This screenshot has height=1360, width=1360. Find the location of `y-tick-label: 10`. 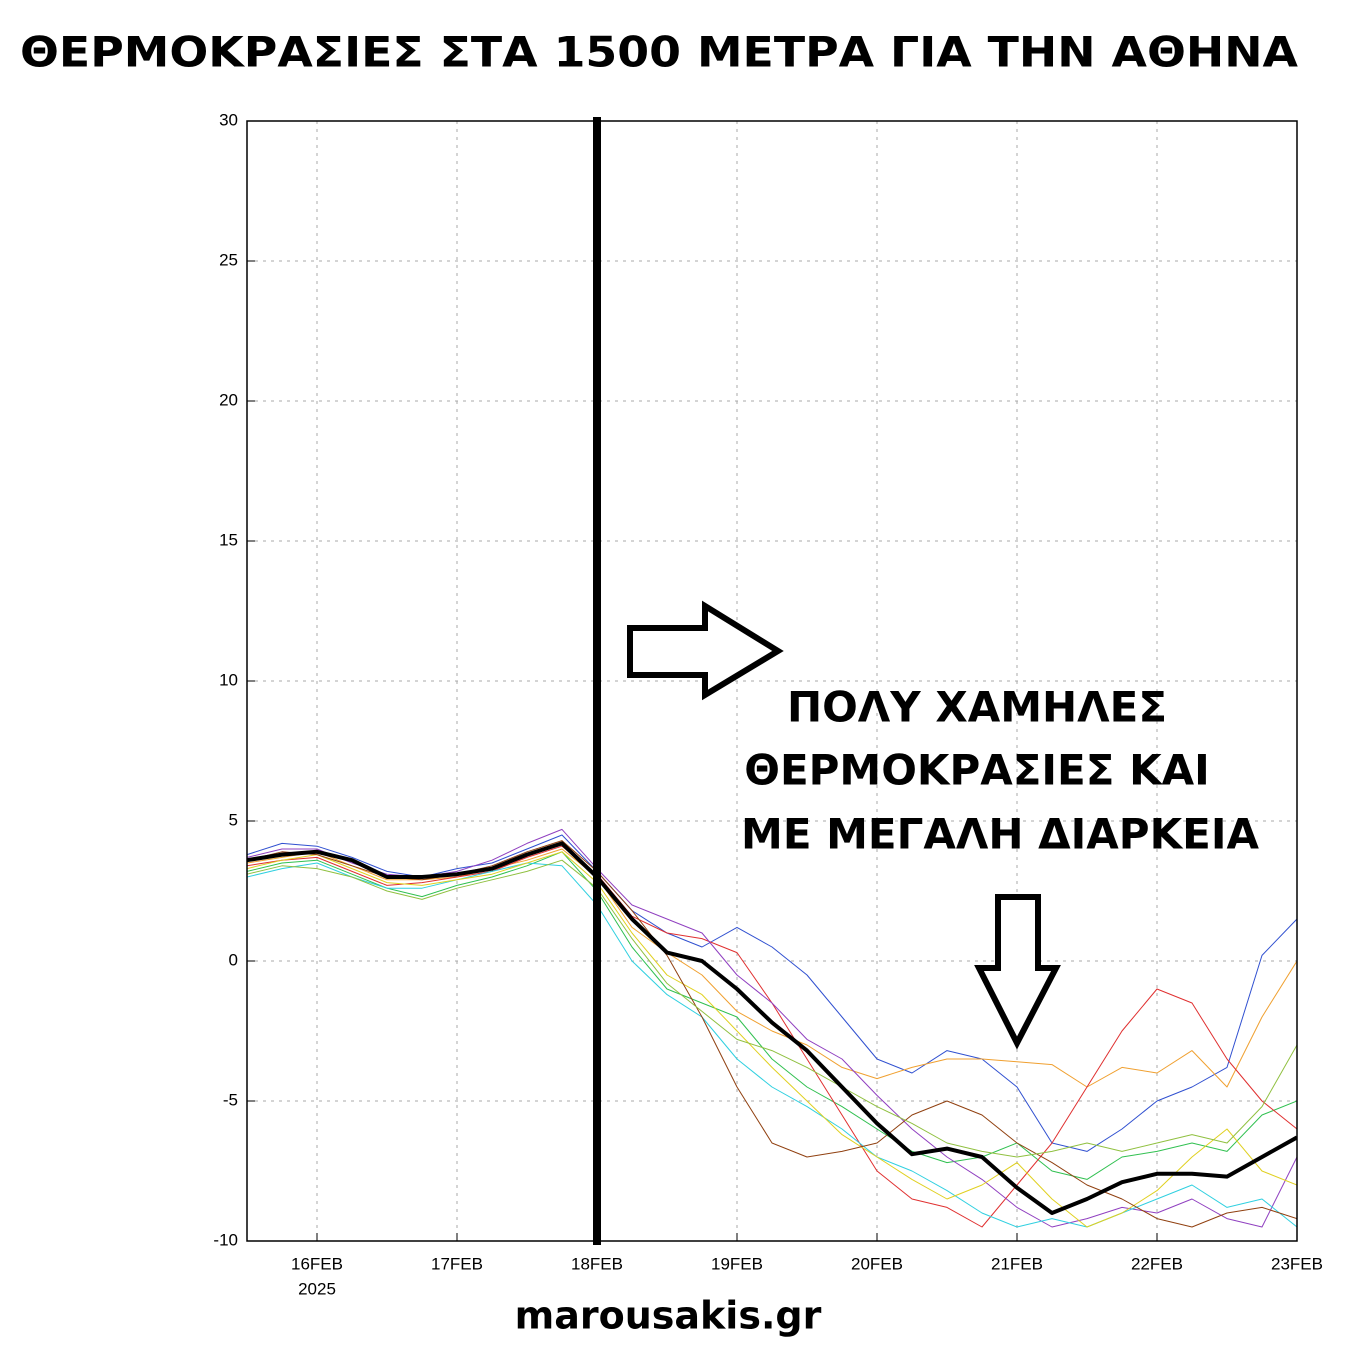

y-tick-label: 10 is located at coordinates (228, 679).